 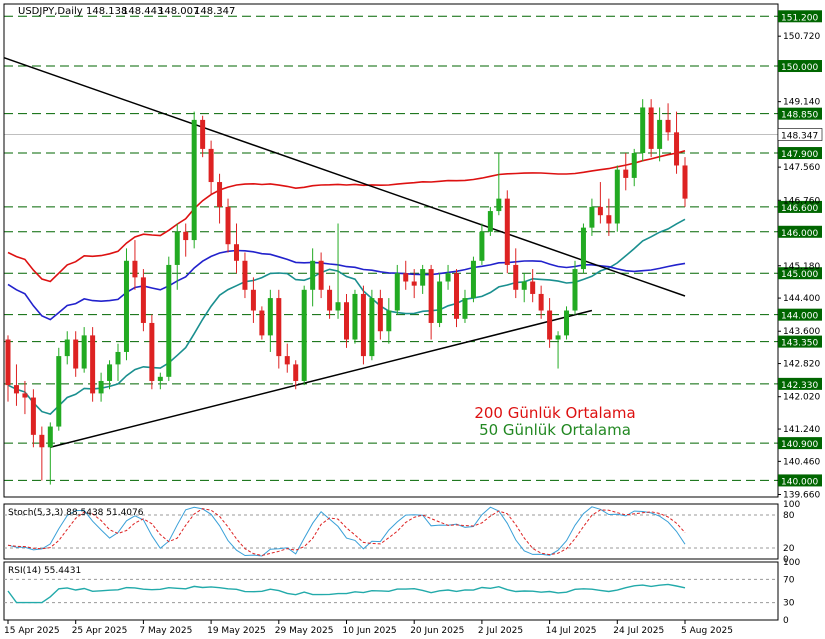 What do you see at coordinates (214, 11) in the screenshot?
I see `ohlc-close: 148.347` at bounding box center [214, 11].